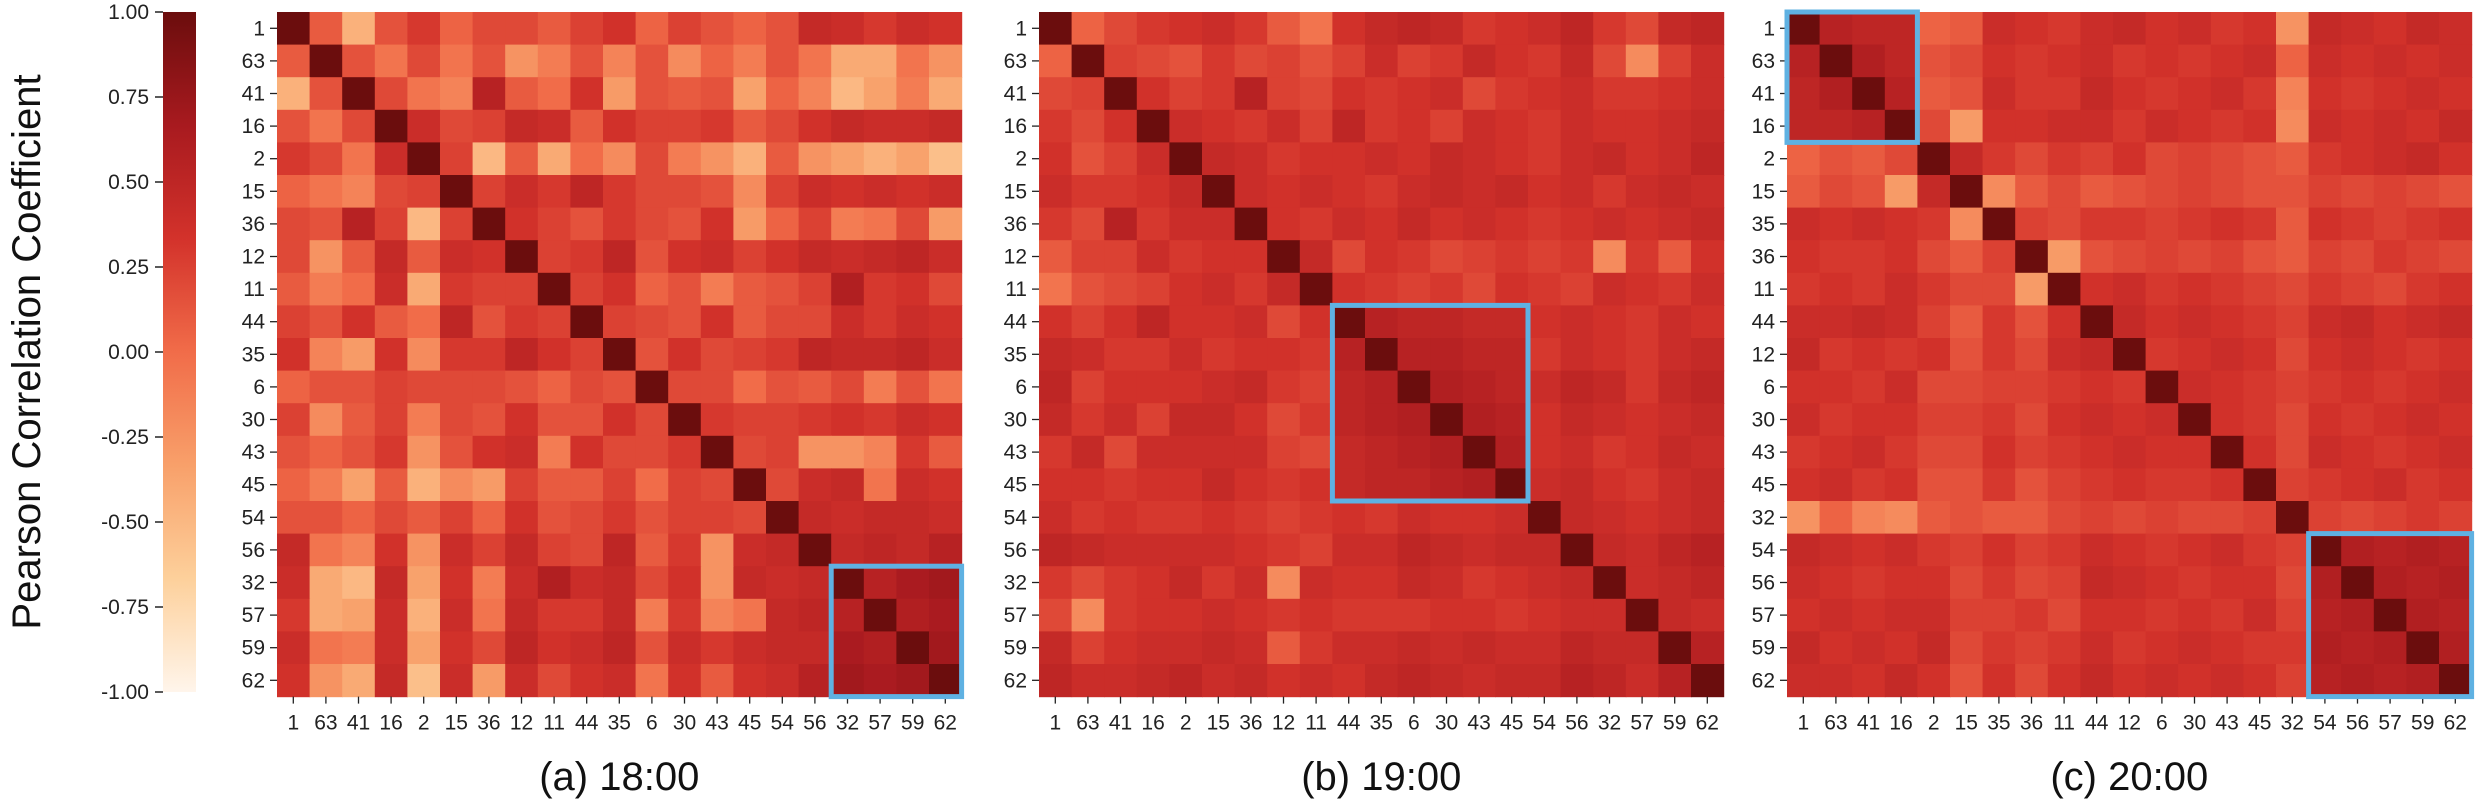  Describe the element at coordinates (912, 723) in the screenshot. I see `x-tick-label: 59` at that location.